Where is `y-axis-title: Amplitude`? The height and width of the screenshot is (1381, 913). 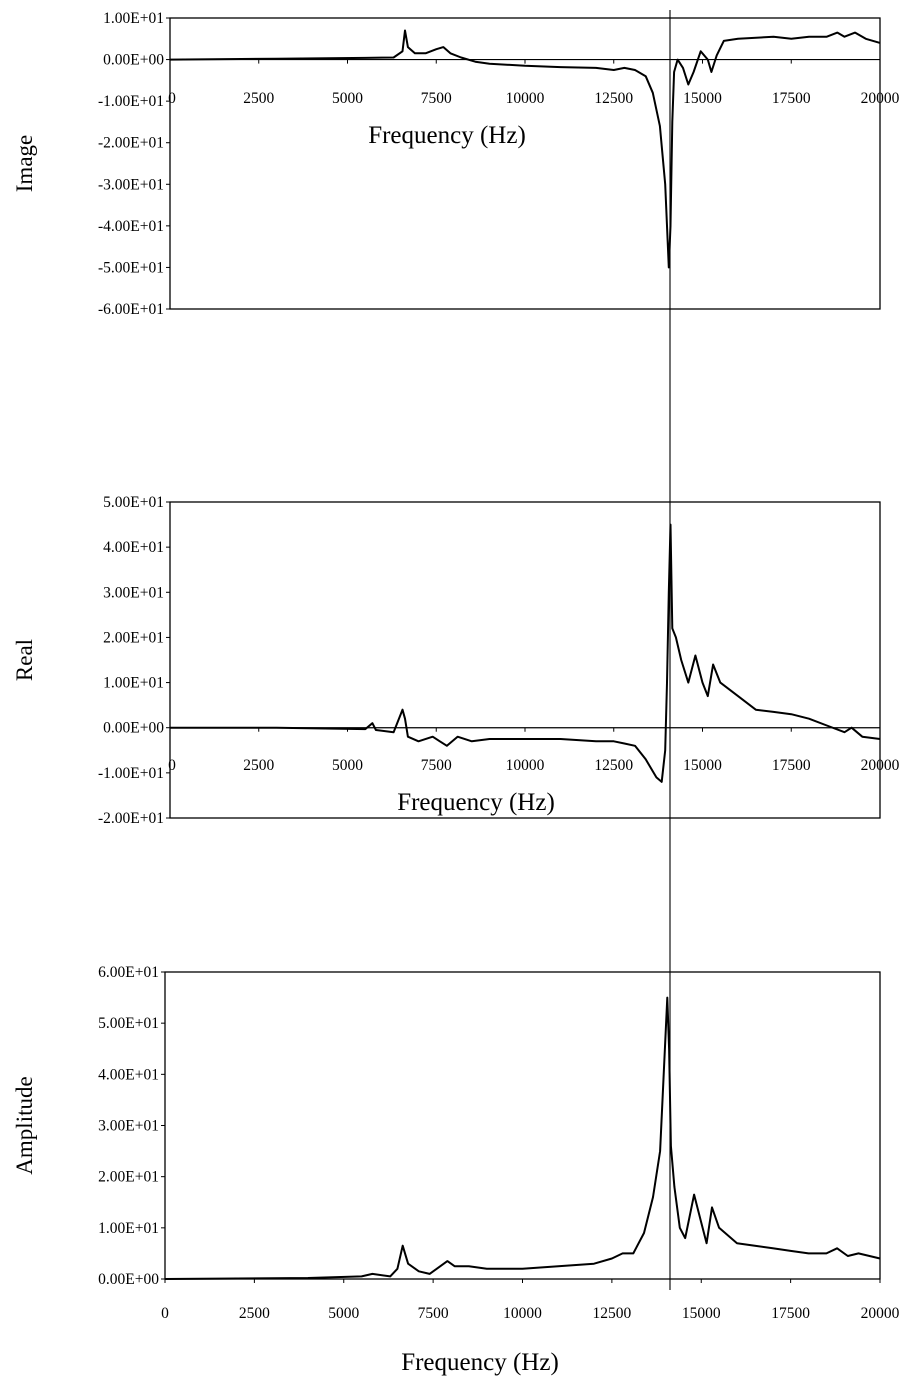
y-axis-title: Amplitude is located at coordinates (24, 1125).